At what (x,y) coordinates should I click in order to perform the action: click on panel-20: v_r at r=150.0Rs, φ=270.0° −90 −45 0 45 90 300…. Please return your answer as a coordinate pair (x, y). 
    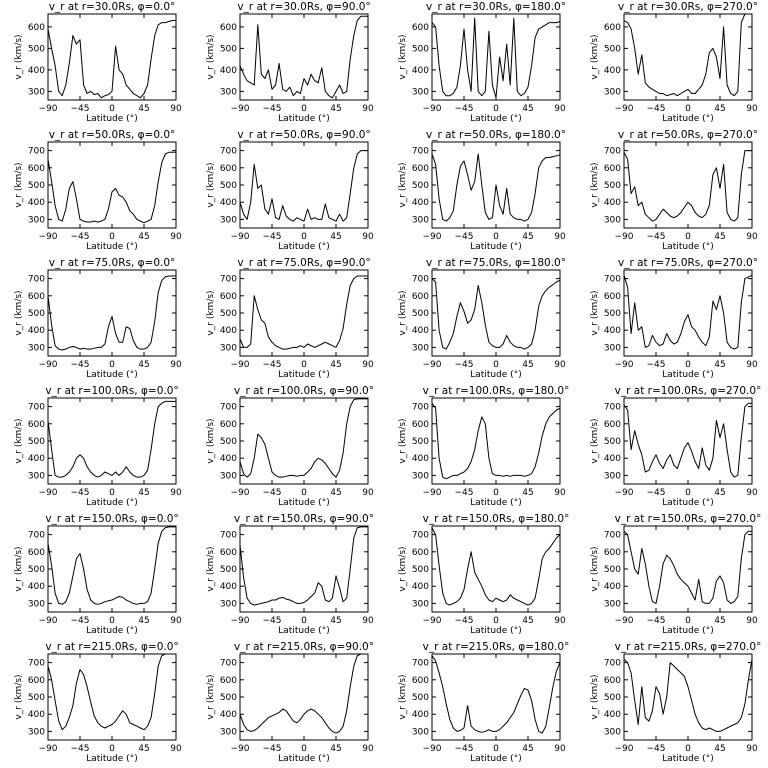
    Looking at the image, I should click on (675, 574).